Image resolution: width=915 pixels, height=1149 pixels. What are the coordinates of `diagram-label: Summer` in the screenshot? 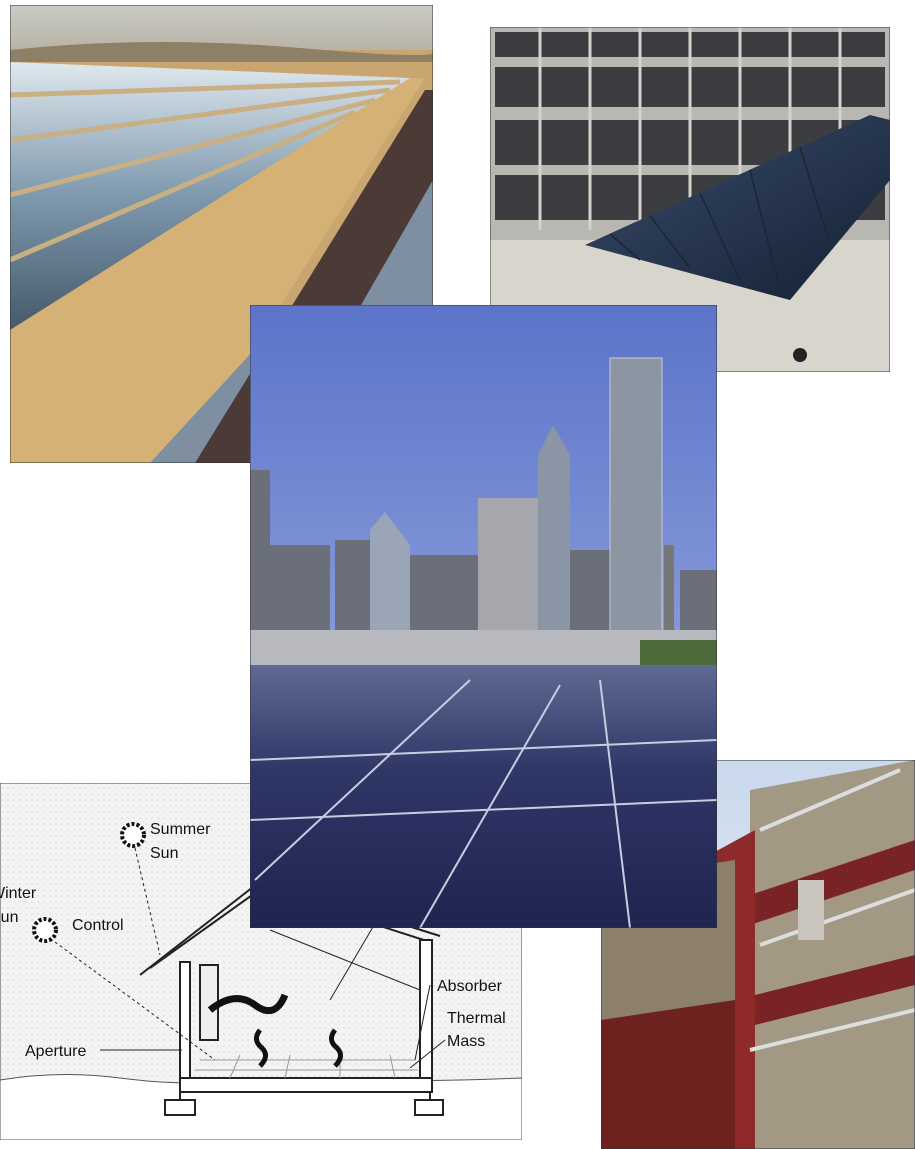 It's located at (180, 829).